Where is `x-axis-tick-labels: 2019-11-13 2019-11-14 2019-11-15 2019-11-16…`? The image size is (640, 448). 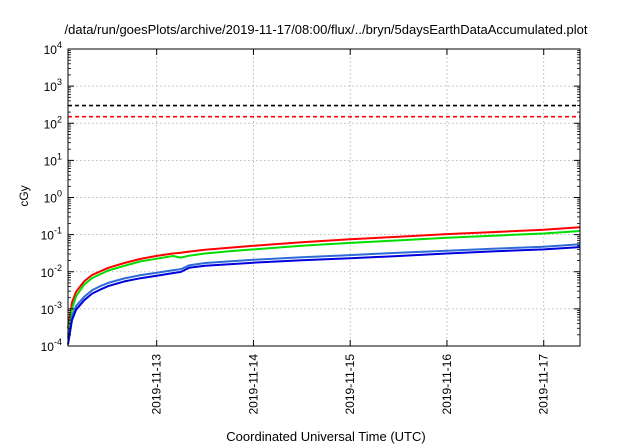
x-axis-tick-labels: 2019-11-13 2019-11-14 2019-11-15 2019-11-16… is located at coordinates (350, 384).